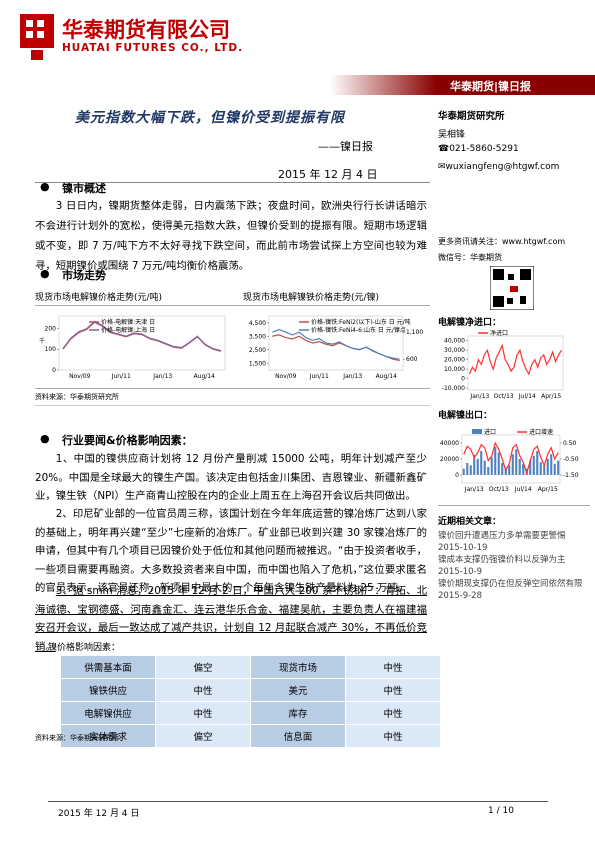  Describe the element at coordinates (571, 459) in the screenshot. I see `y2-tick-label: -0.50` at that location.